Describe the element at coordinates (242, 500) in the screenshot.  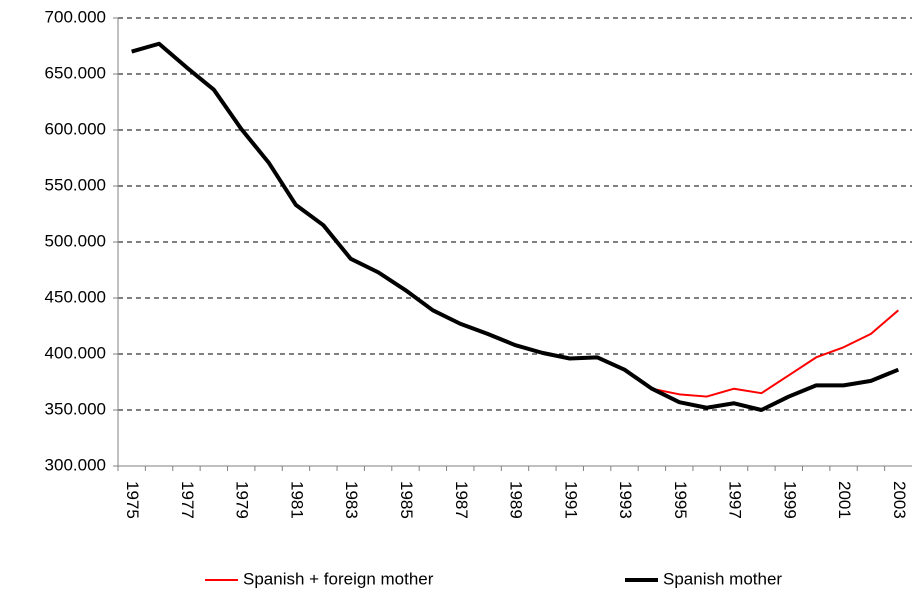
I see `x-tick-label: 1979` at that location.